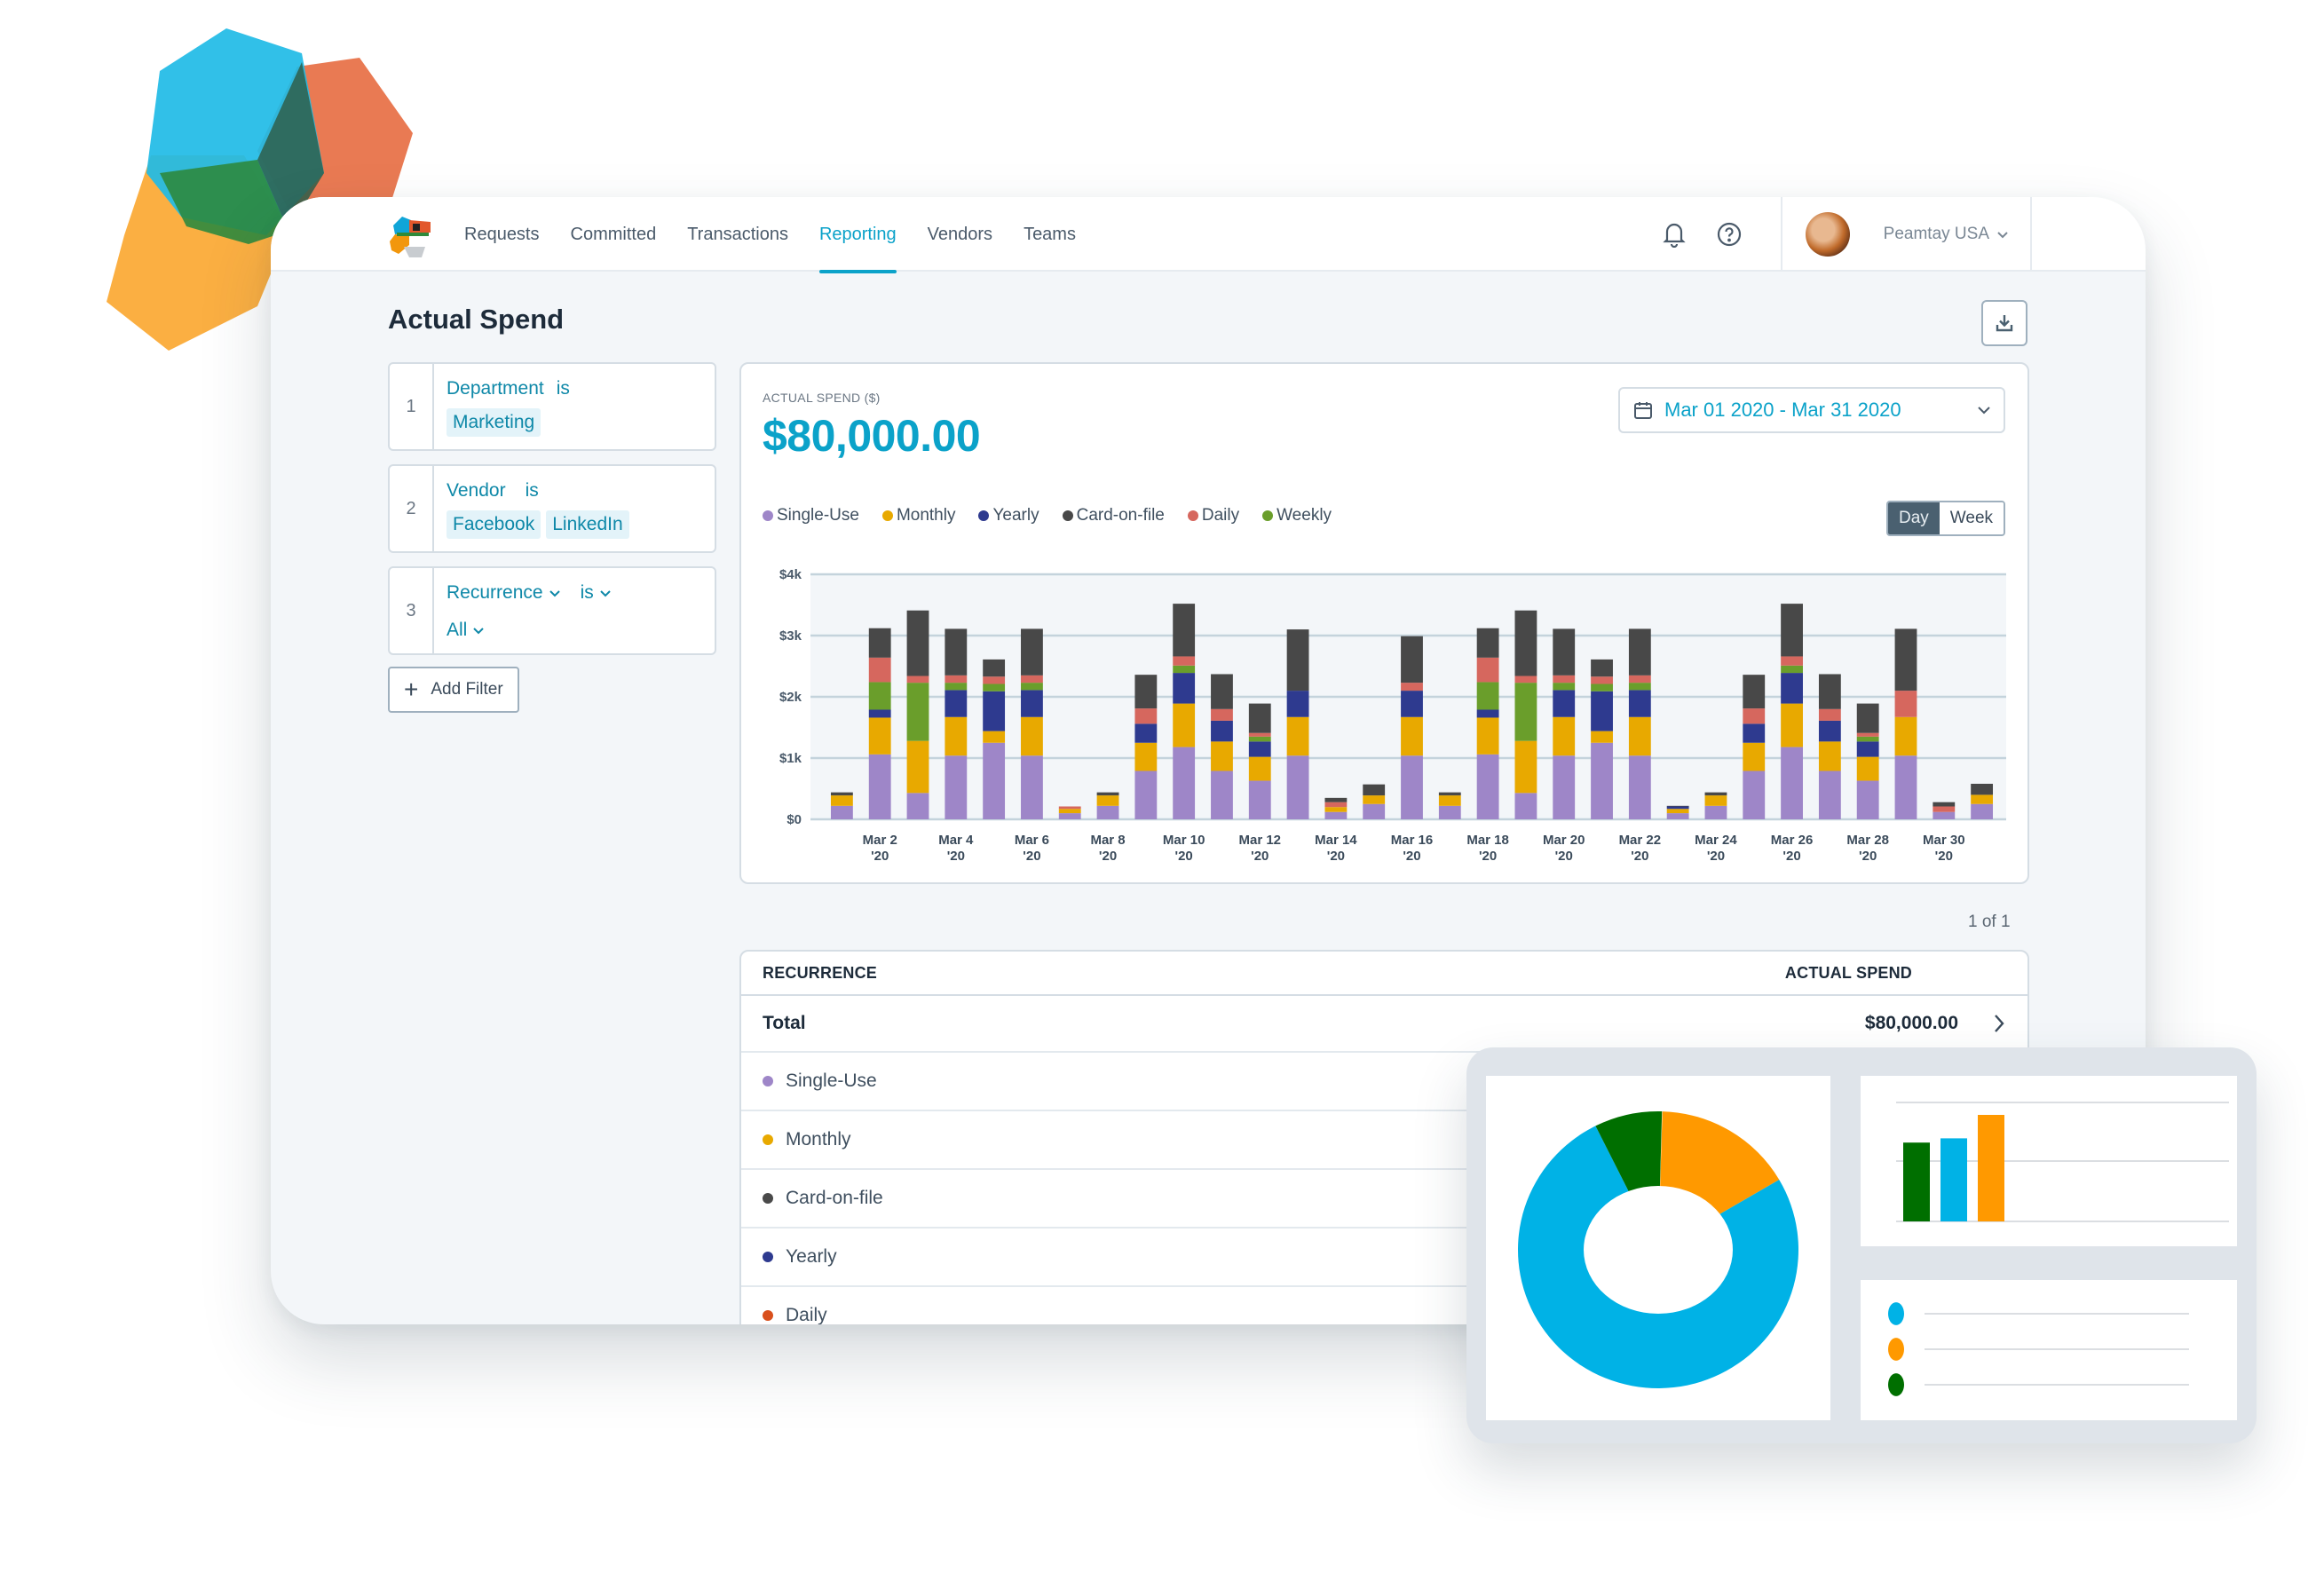 The width and height of the screenshot is (2308, 1596). Describe the element at coordinates (494, 525) in the screenshot. I see `filter-value-tag: Facebook` at that location.